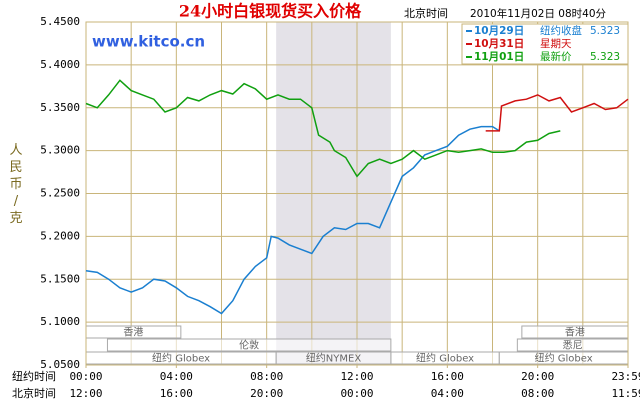 The height and width of the screenshot is (401, 640). I want to click on x-tick-label: 20:00, so click(537, 376).